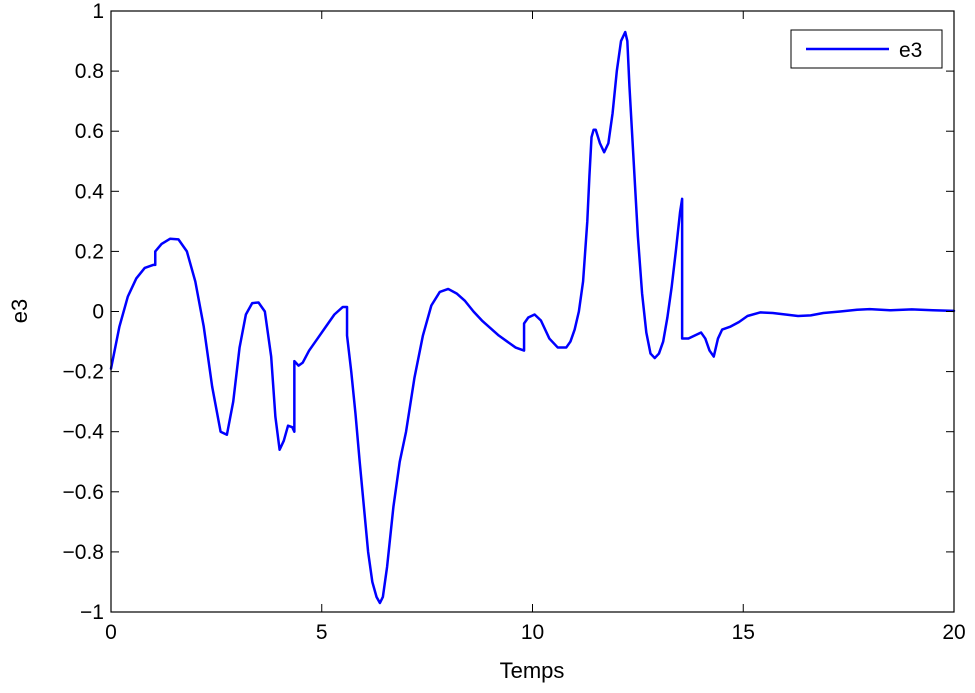  What do you see at coordinates (111, 632) in the screenshot?
I see `x-tick-label: 0` at bounding box center [111, 632].